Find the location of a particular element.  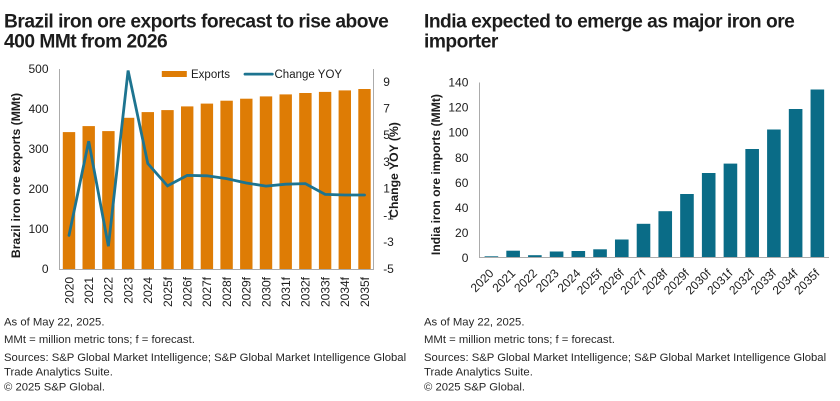

svg-text: 9 is located at coordinates (386, 82).